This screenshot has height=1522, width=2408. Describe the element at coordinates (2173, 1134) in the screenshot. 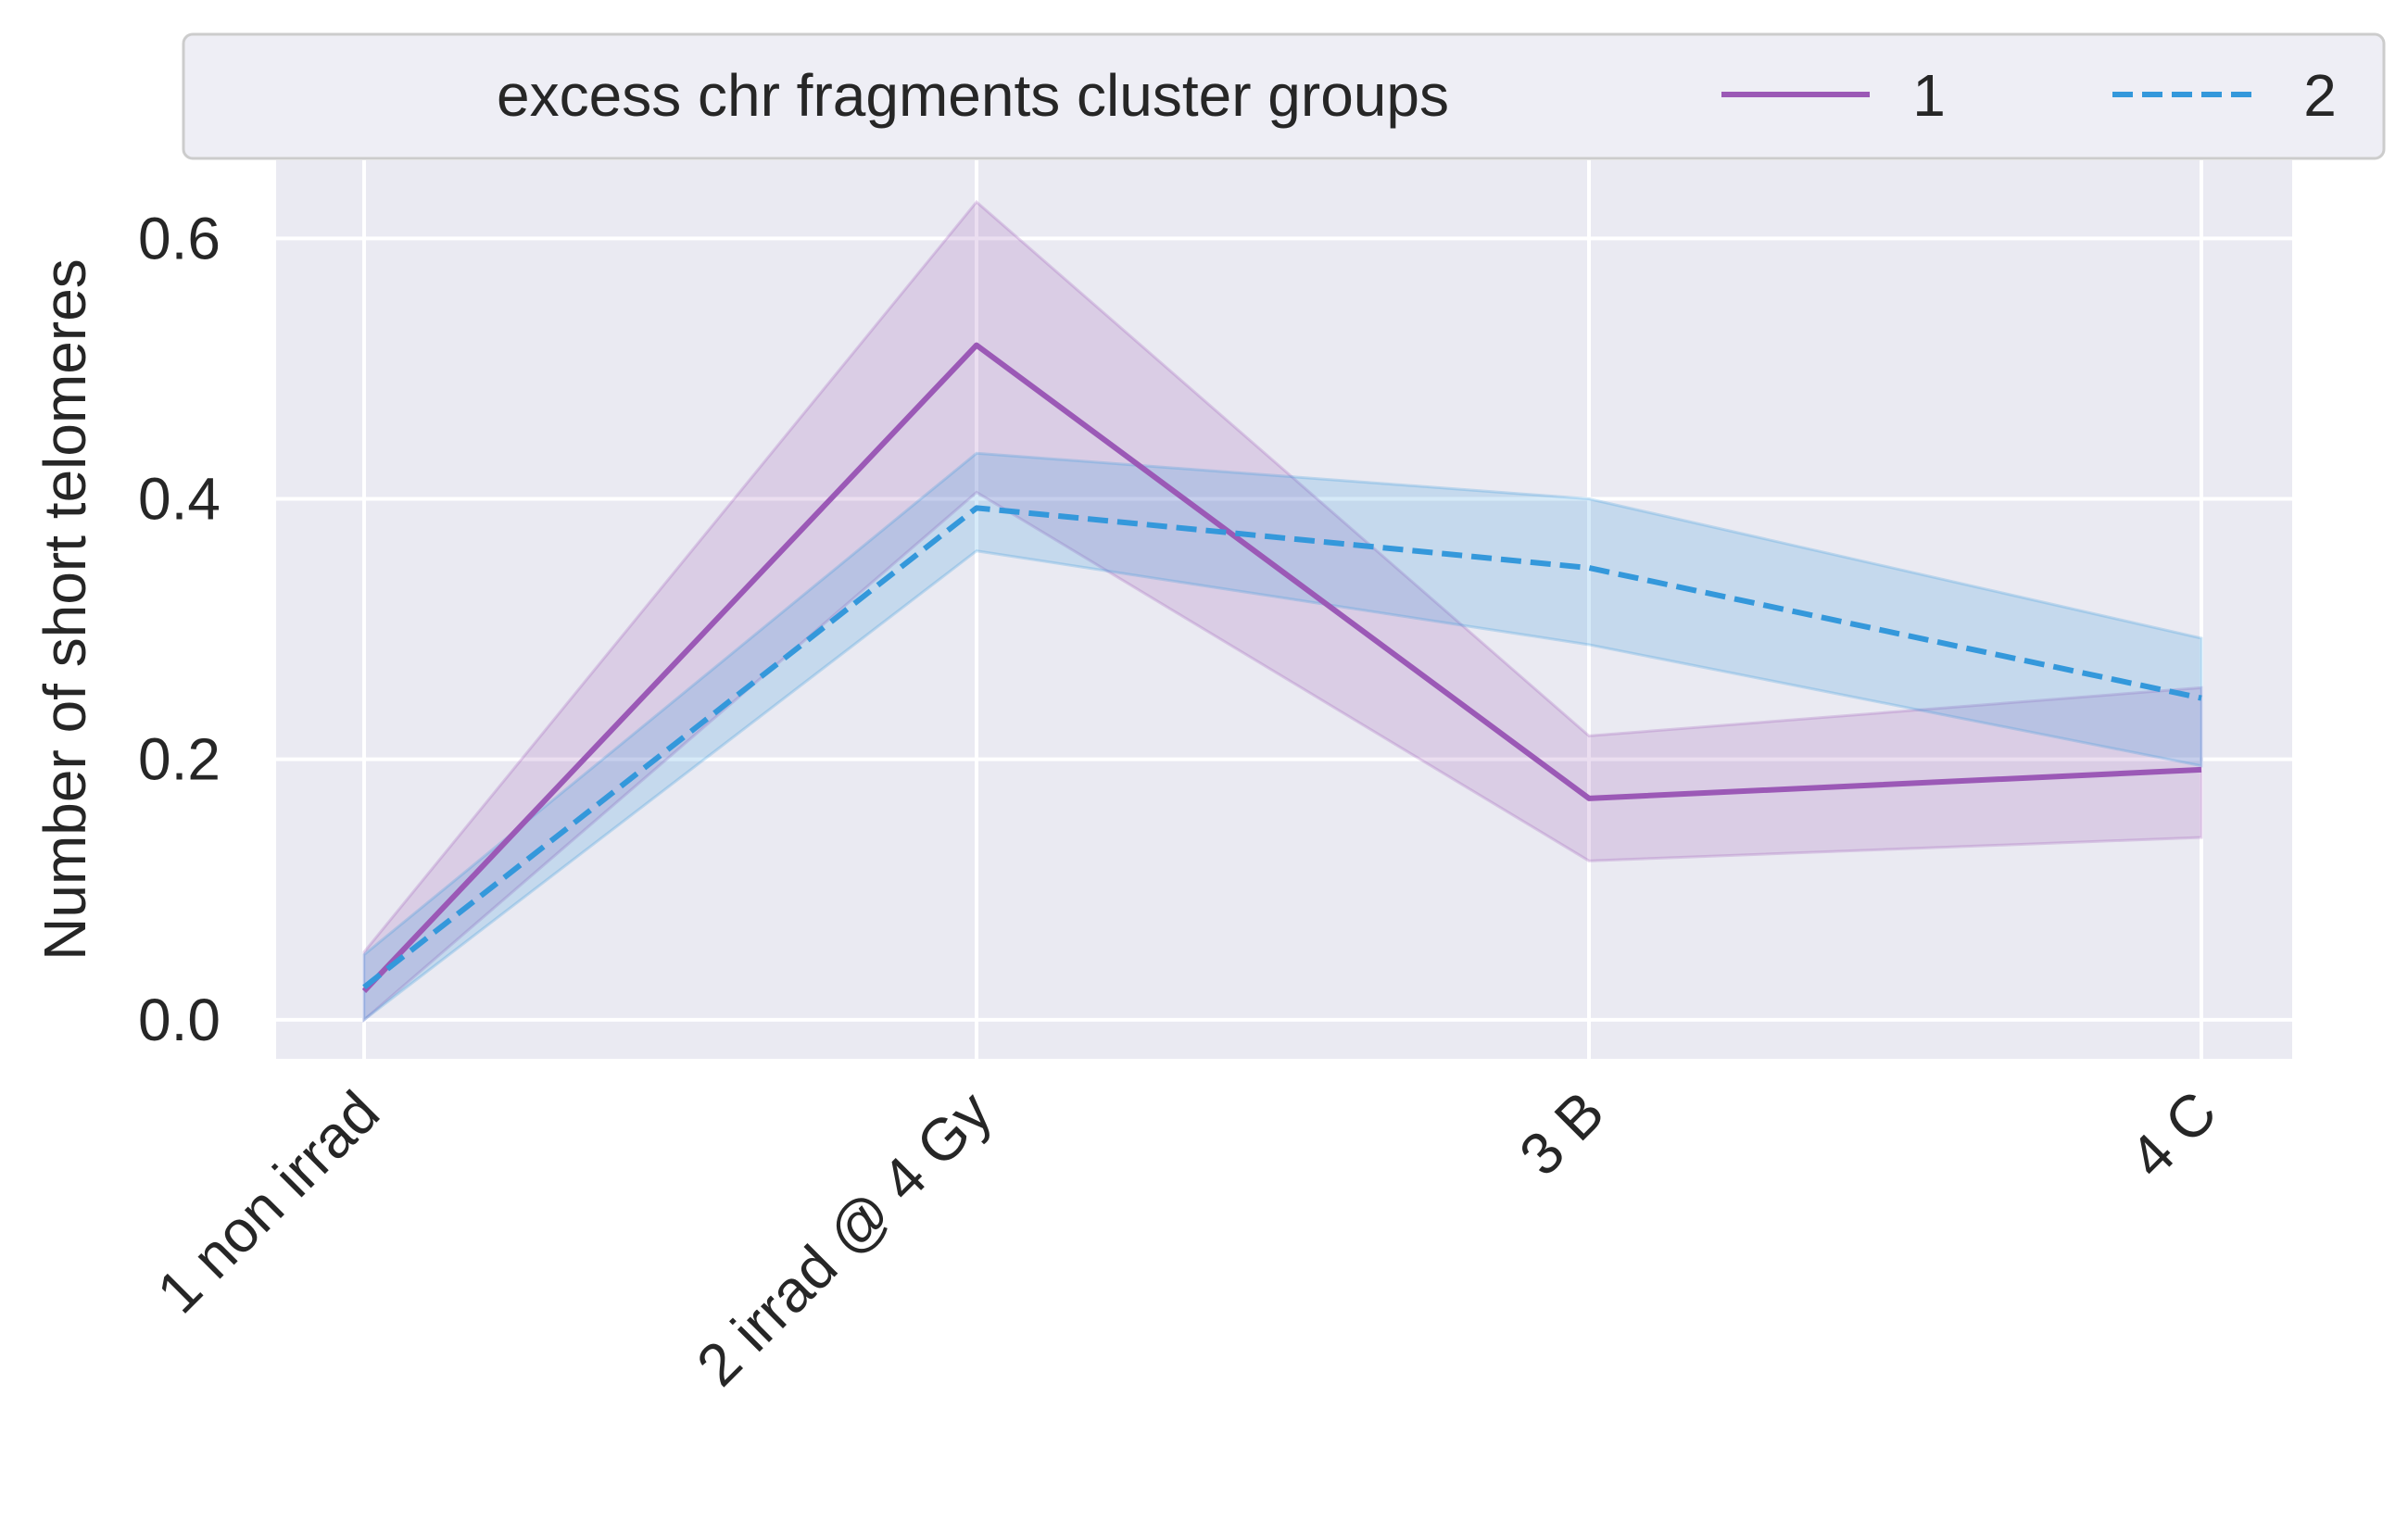

I see `x-tick-label: 4 C` at that location.